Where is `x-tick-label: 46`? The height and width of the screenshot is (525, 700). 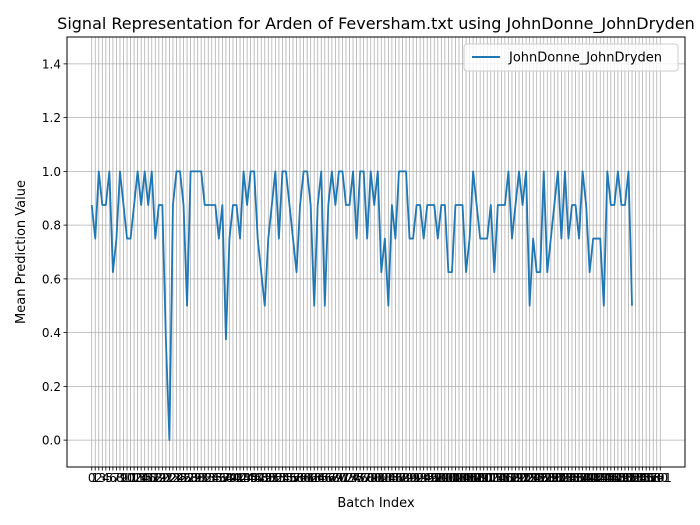 x-tick-label: 46 is located at coordinates (254, 478).